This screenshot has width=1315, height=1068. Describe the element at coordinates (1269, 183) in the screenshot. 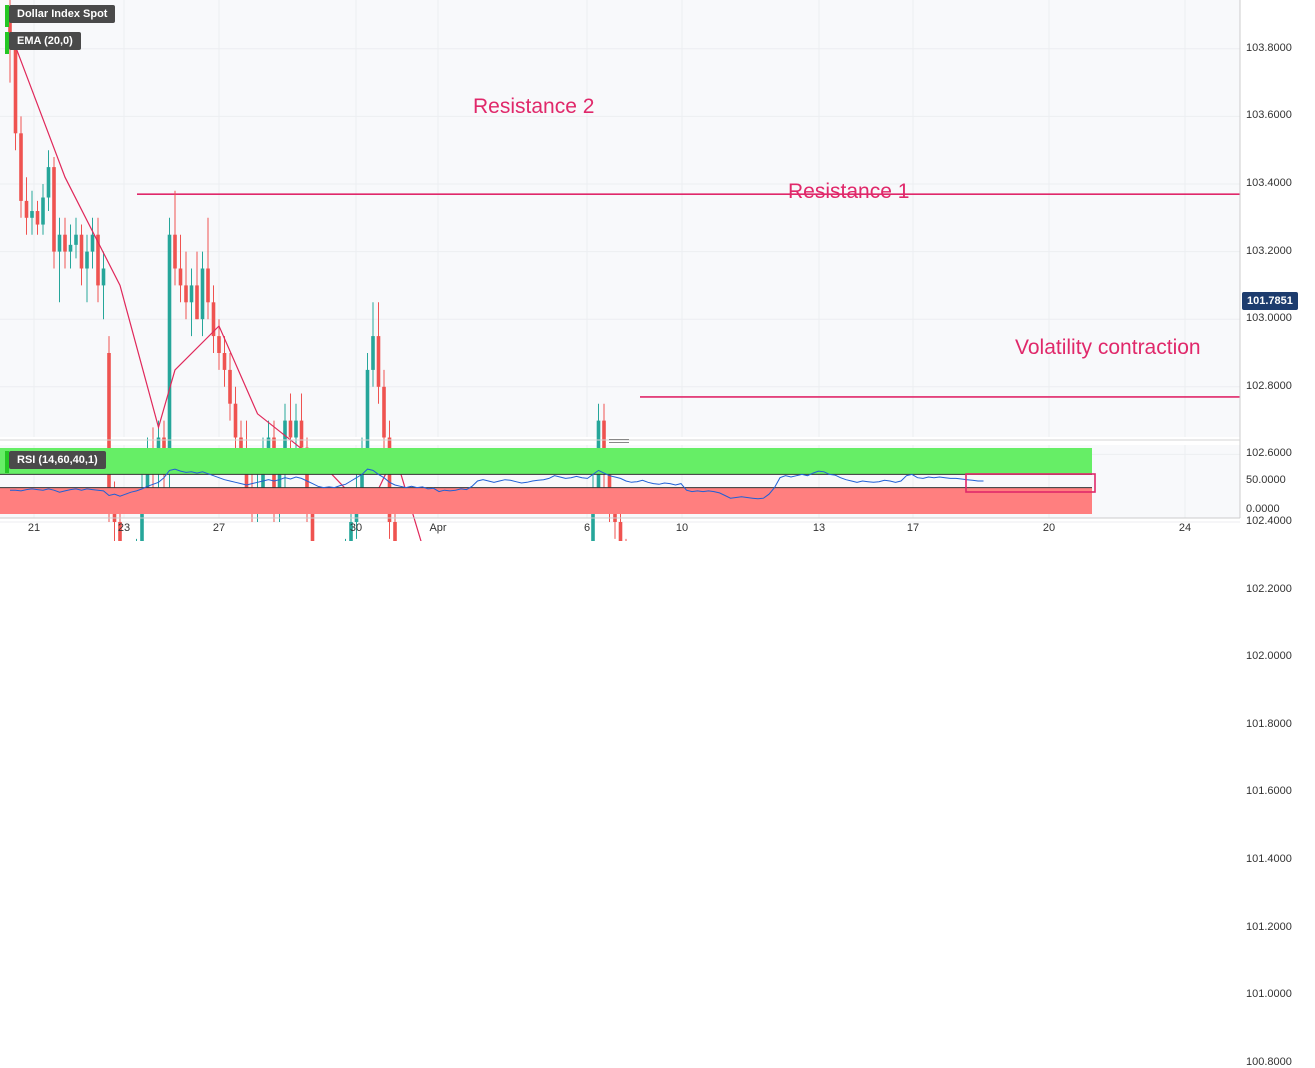

I see `price-tick-label: 103.4000` at that location.